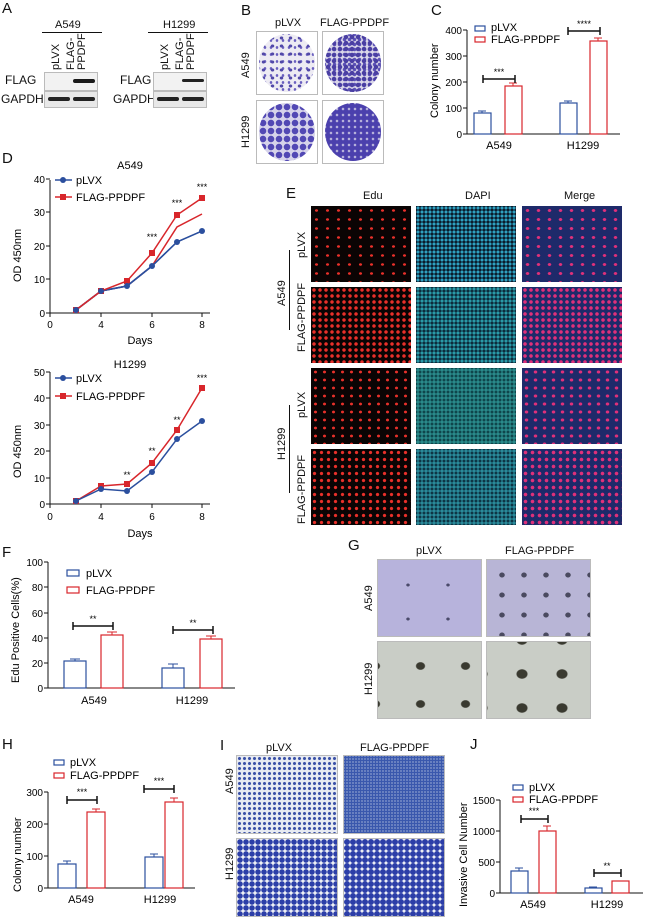 The height and width of the screenshot is (922, 645). I want to click on group-divider-a549, so click(289, 290).